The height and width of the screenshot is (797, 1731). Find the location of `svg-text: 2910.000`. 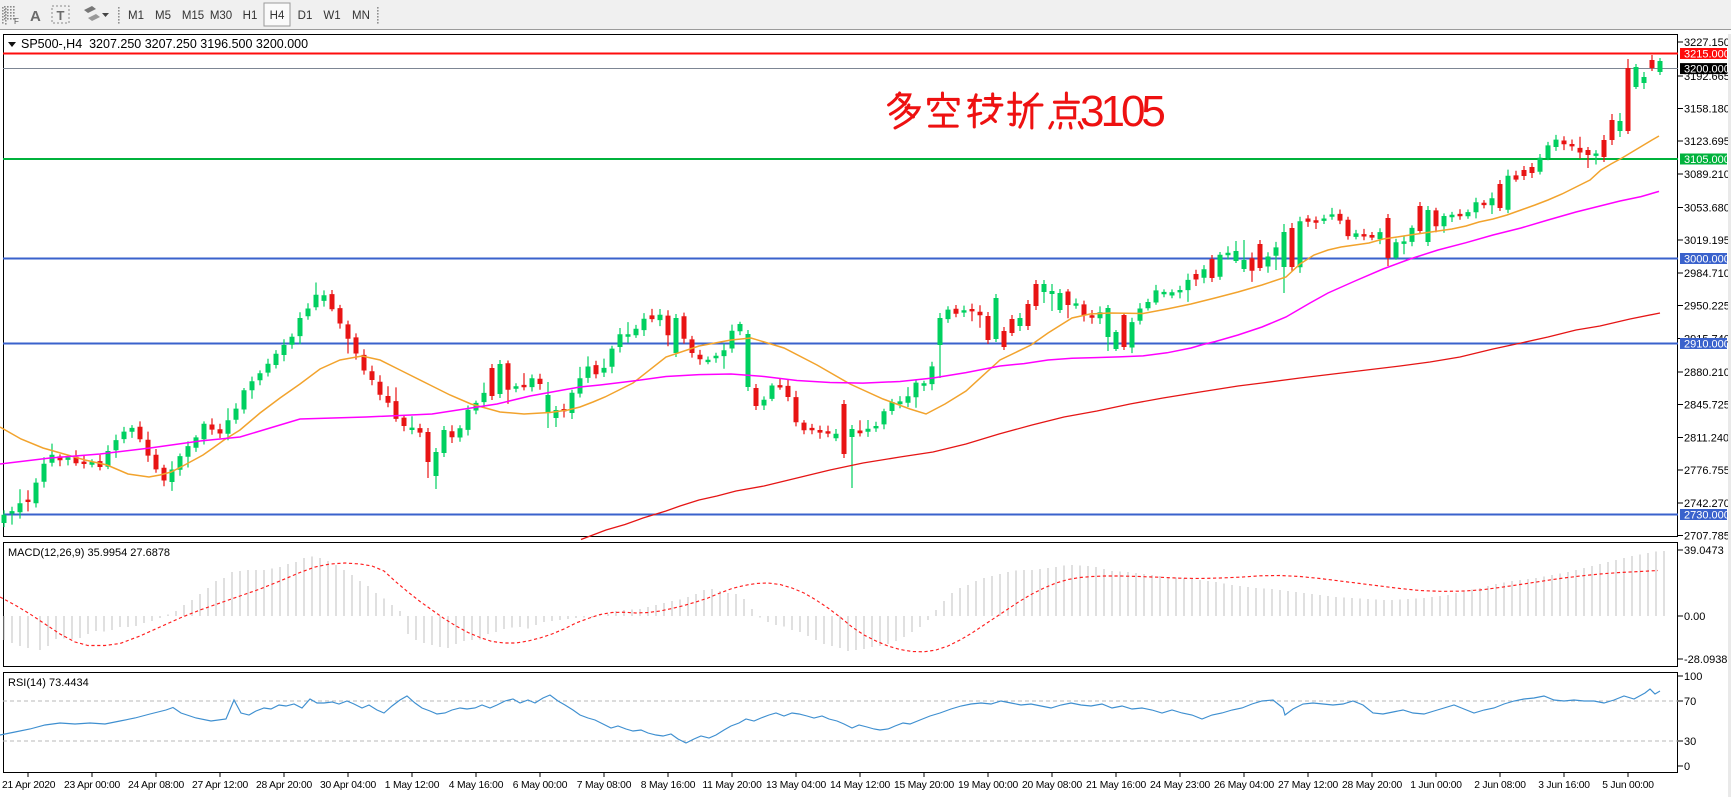

svg-text: 2910.000 is located at coordinates (1707, 345).